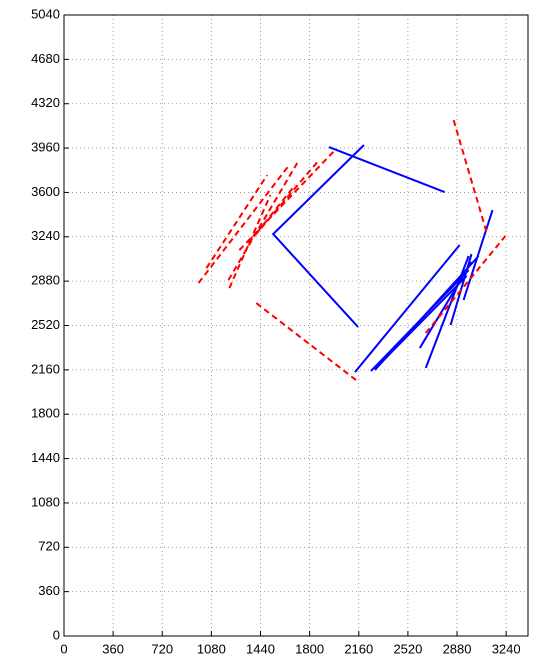  What do you see at coordinates (45, 501) in the screenshot?
I see `y-tick-label: 1080` at bounding box center [45, 501].